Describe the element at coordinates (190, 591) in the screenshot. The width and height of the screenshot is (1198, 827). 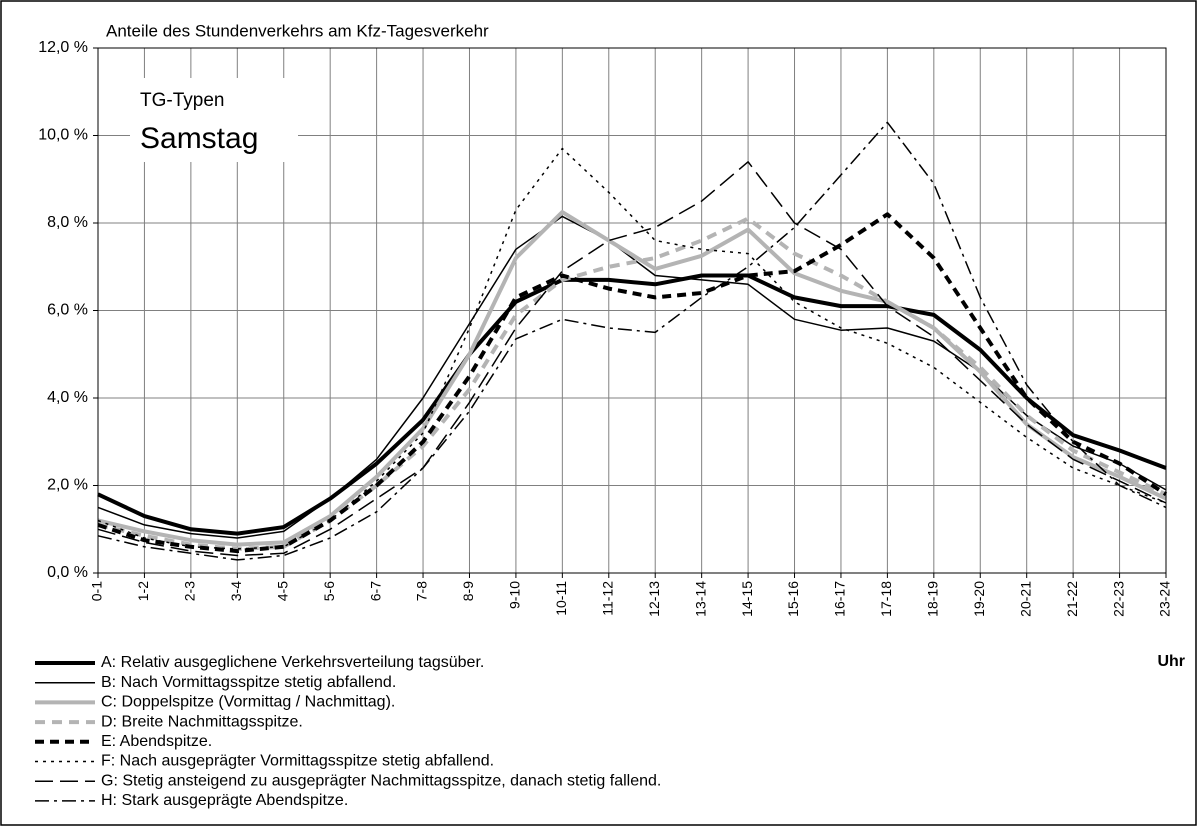
I see `x-tick-label: 2-3` at that location.